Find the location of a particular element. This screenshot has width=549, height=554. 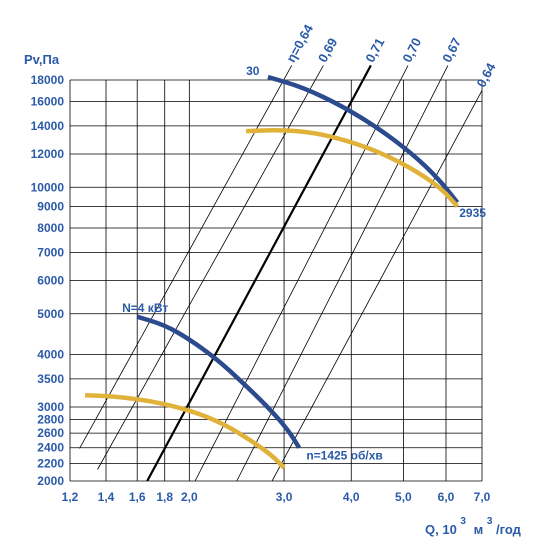

x-tick-label: 7,0 is located at coordinates (482, 497).